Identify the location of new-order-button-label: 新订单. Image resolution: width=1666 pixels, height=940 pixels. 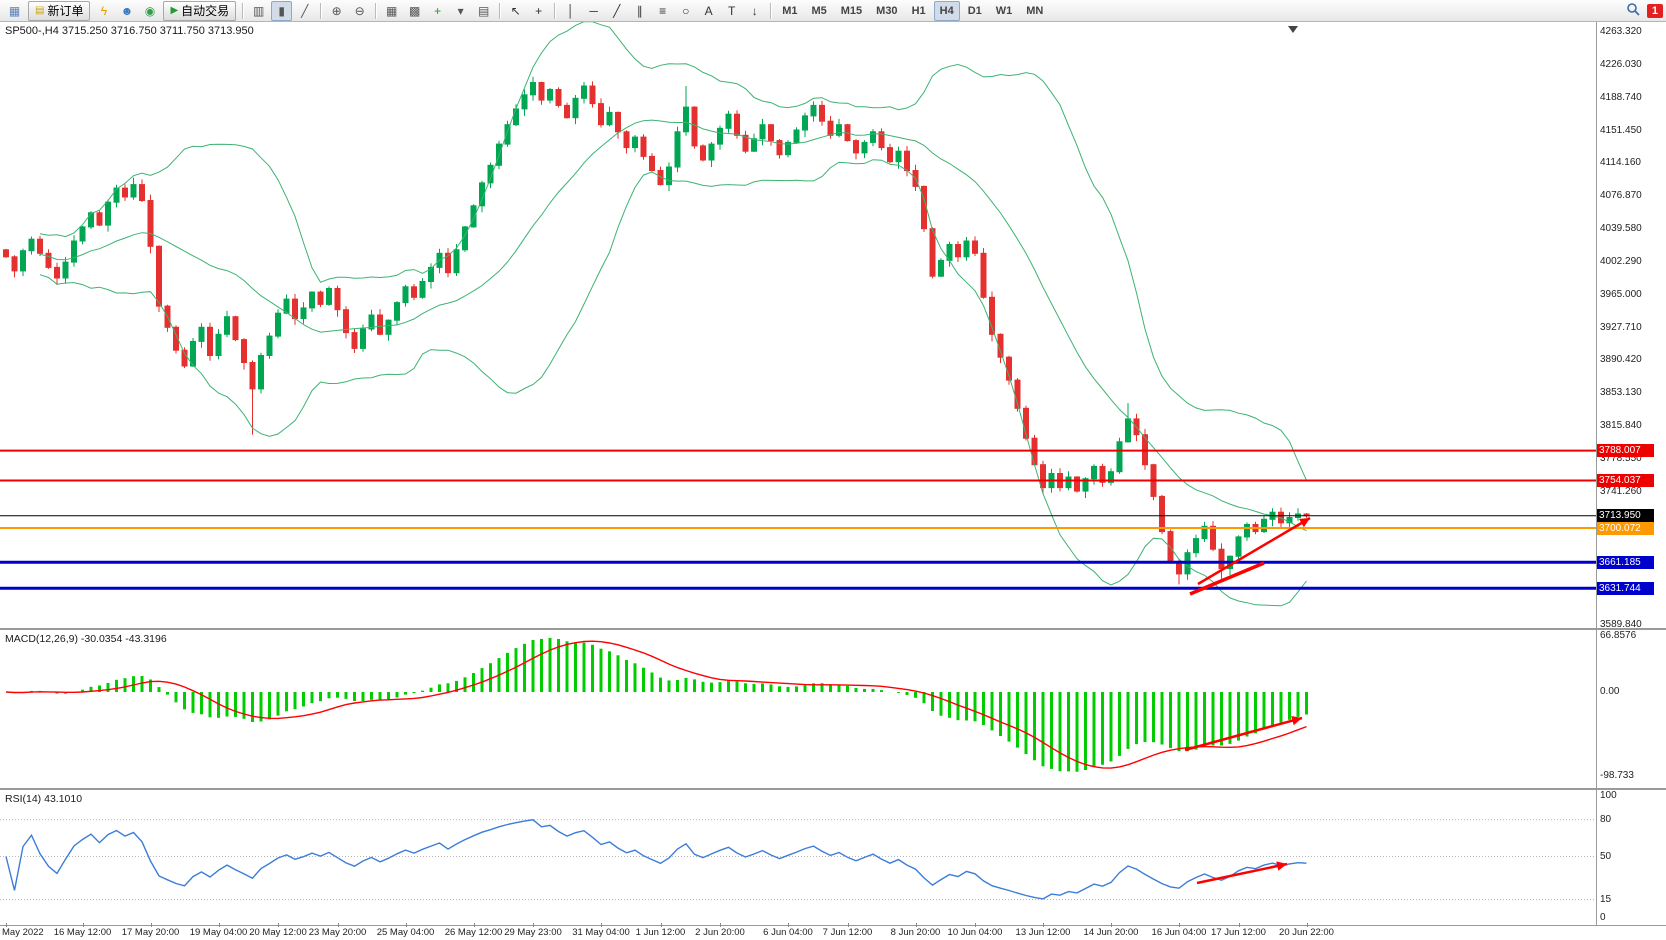
(65, 11).